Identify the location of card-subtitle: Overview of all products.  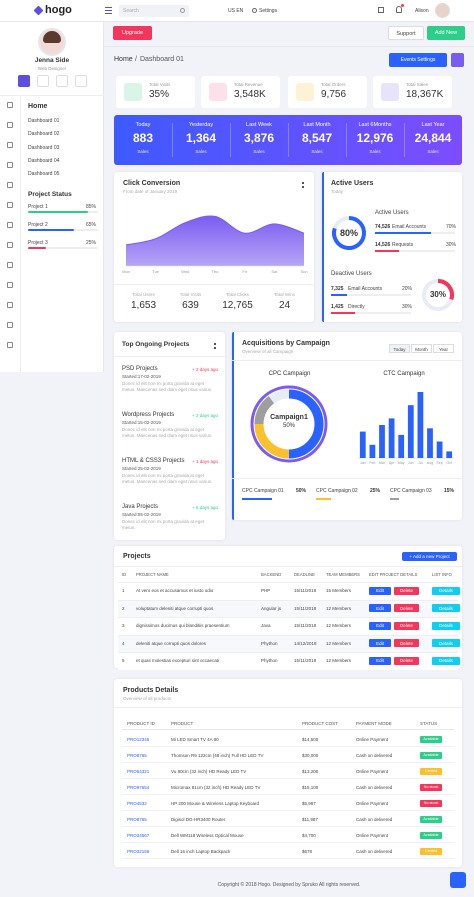
(147, 698).